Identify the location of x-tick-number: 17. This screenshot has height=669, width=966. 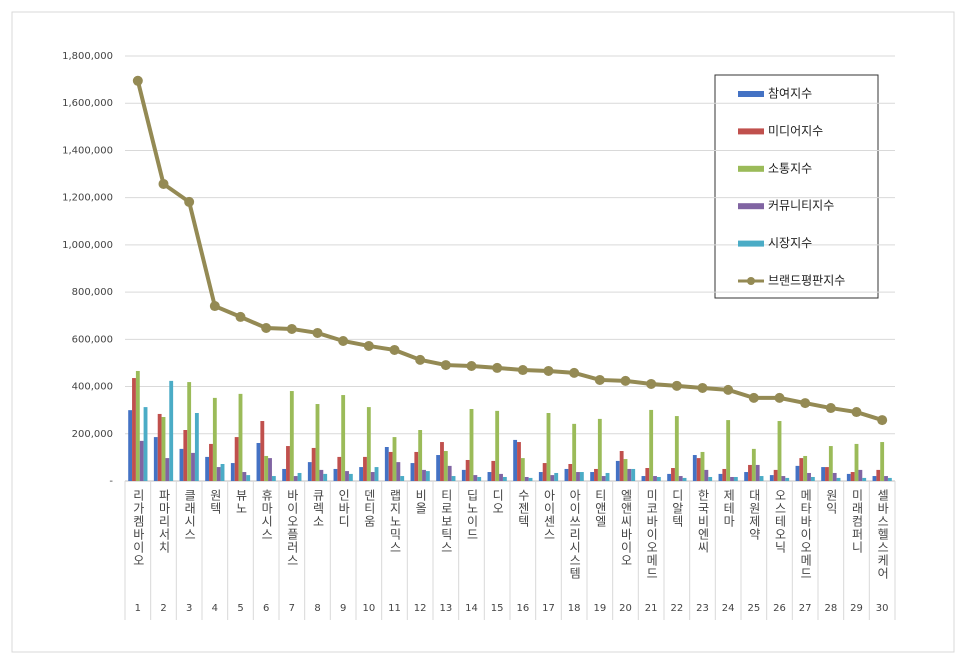
(548, 608).